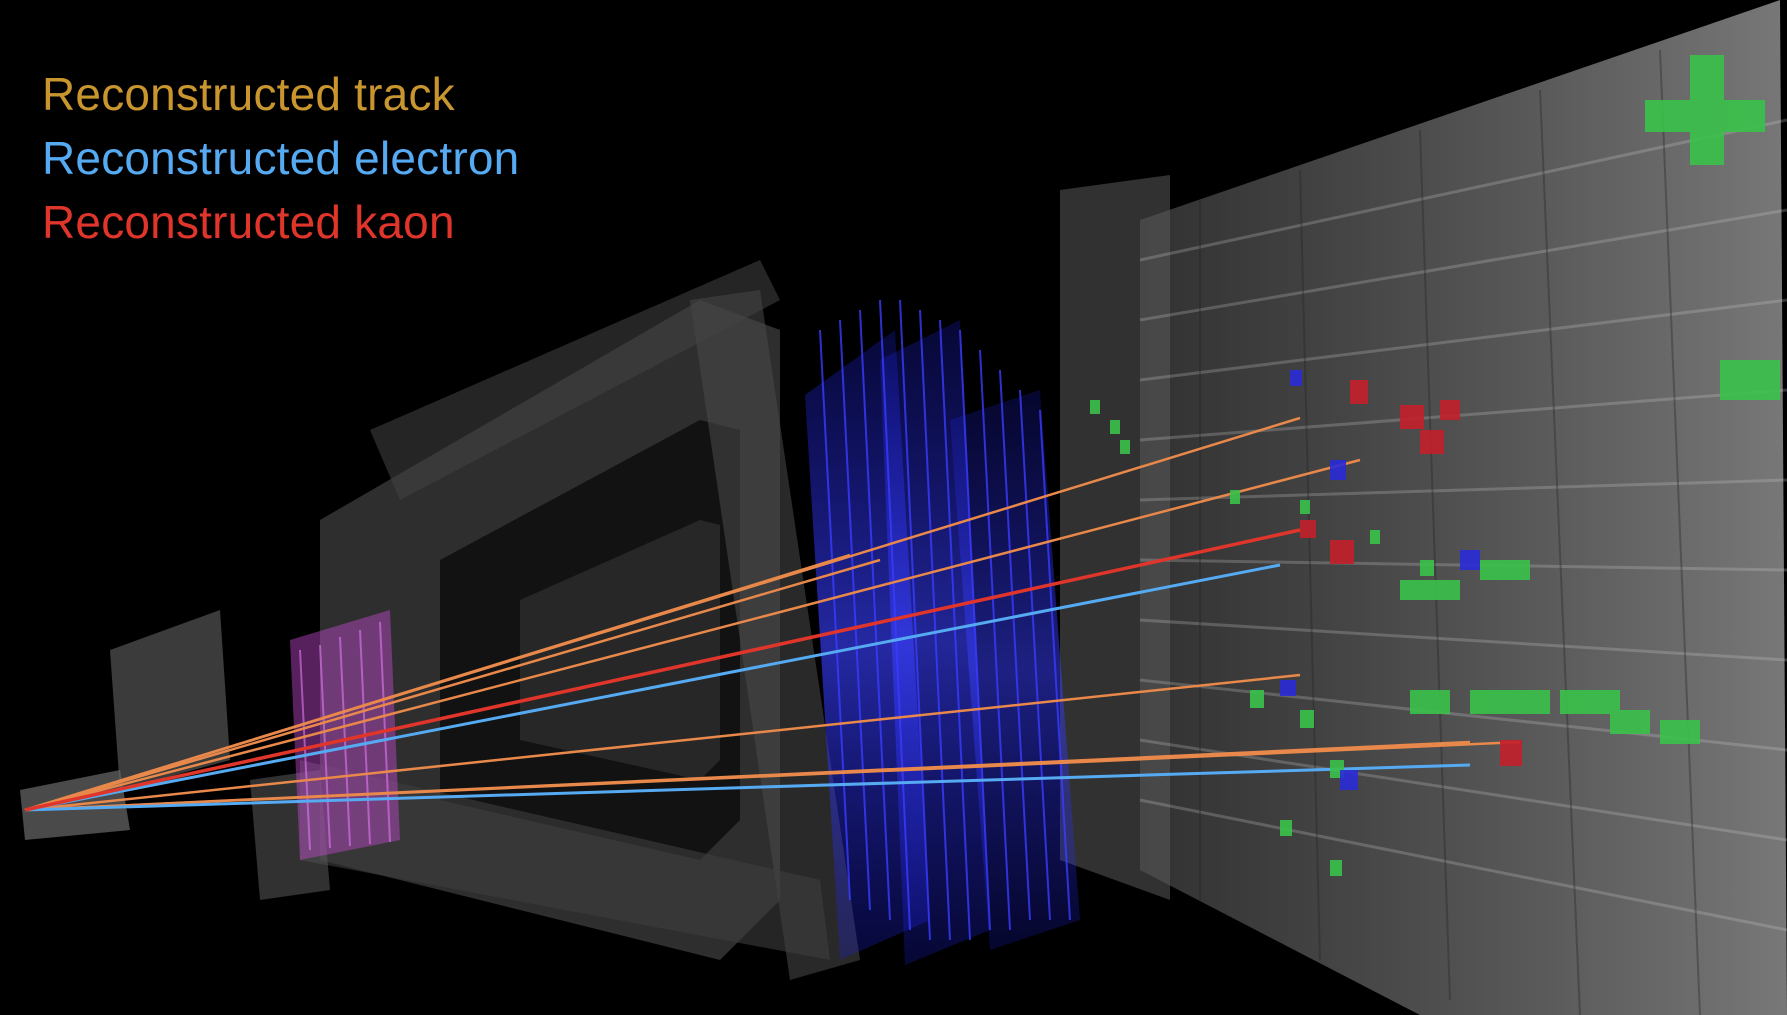  I want to click on legend-item-track: Reconstructed track, so click(280, 94).